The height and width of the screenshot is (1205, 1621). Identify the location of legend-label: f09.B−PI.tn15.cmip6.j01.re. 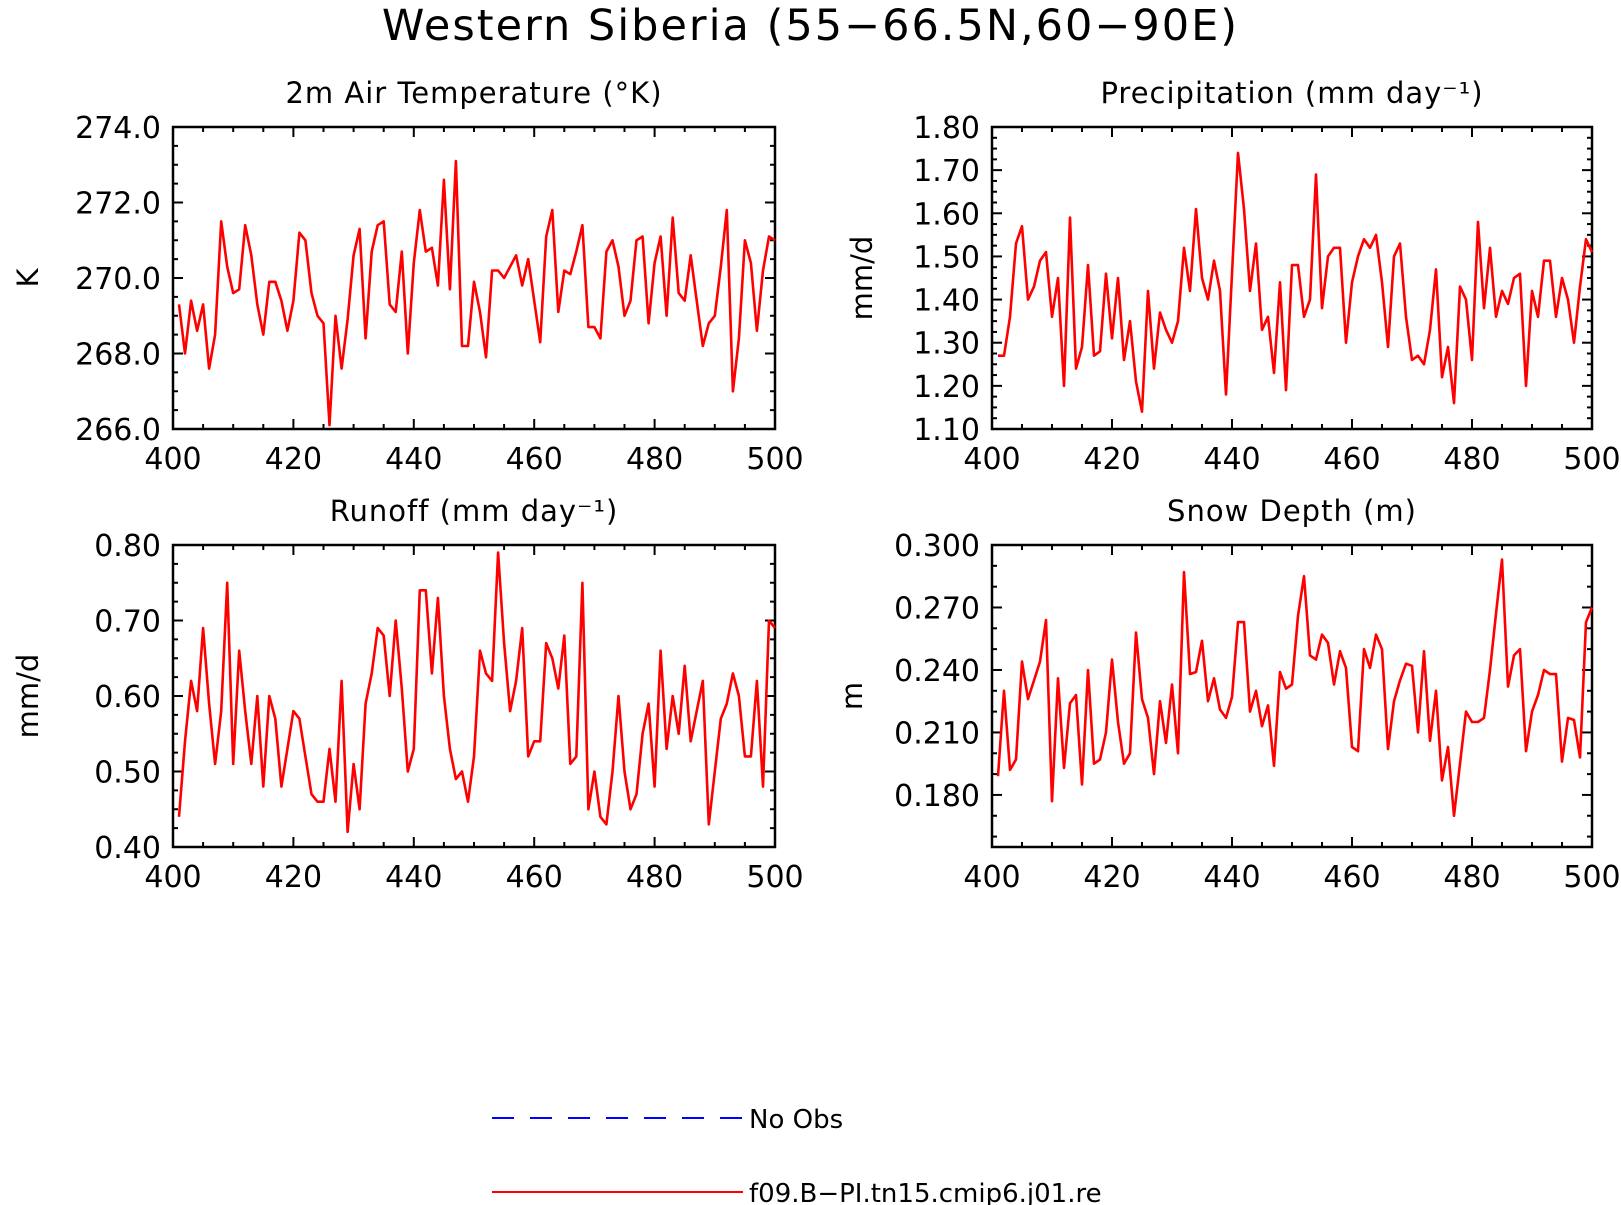
(925, 1192).